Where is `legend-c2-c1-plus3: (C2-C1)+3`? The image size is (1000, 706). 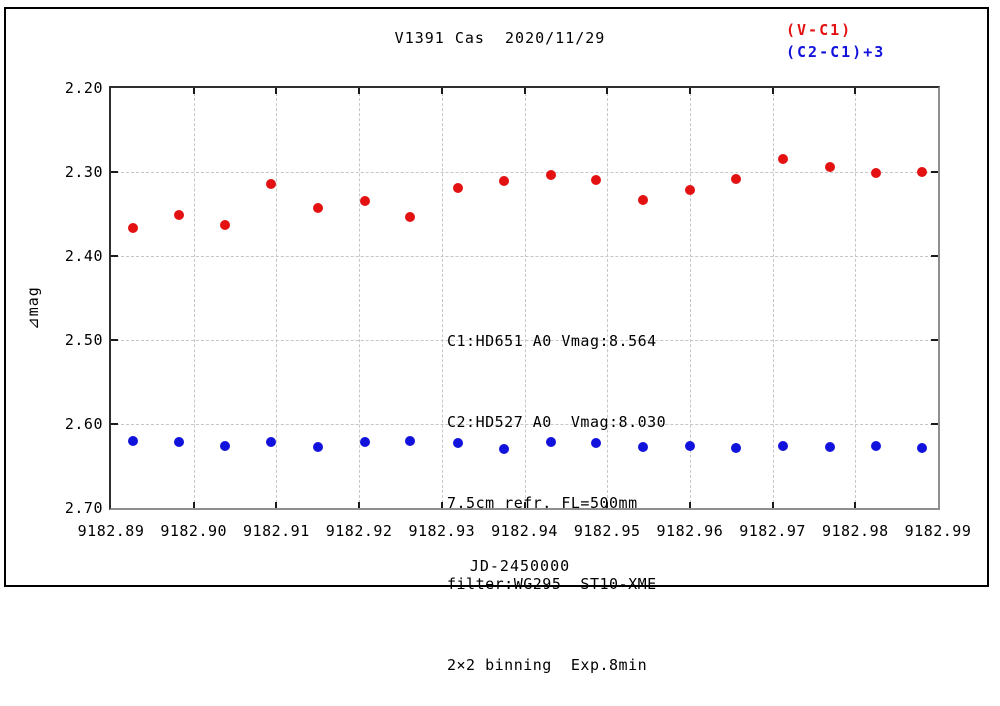 legend-c2-c1-plus3: (C2-C1)+3 is located at coordinates (836, 52).